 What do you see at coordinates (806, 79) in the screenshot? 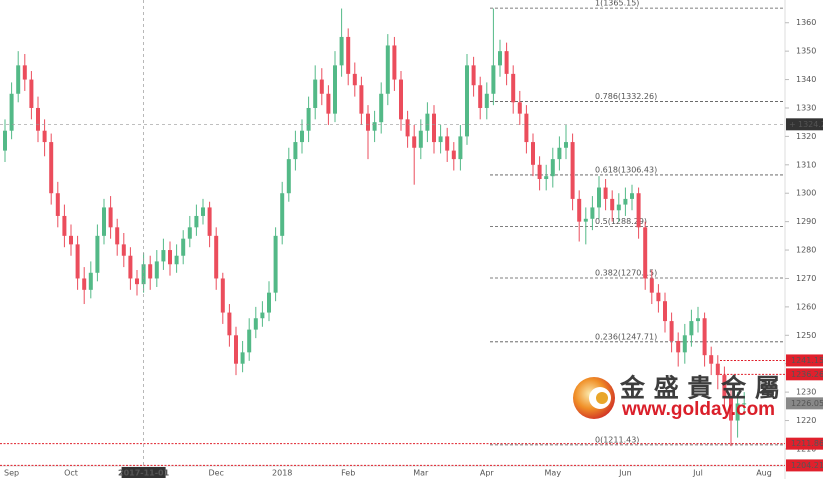
I see `y-tick-label: 1340` at bounding box center [806, 79].